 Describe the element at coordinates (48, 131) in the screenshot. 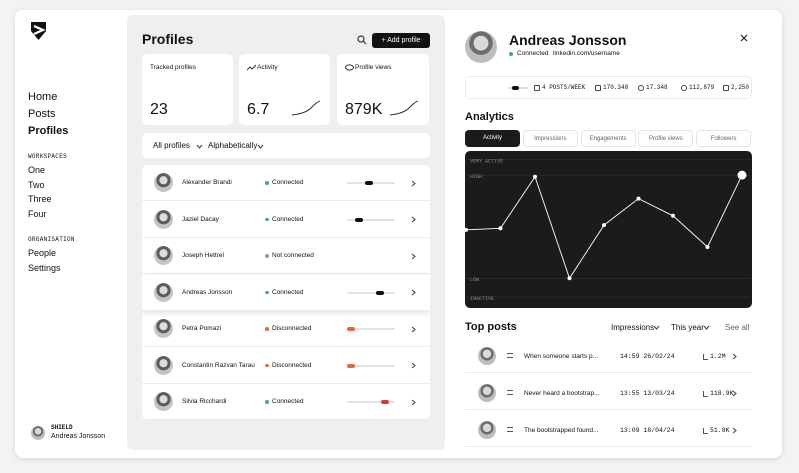

I see `nav-item: Profiles` at that location.